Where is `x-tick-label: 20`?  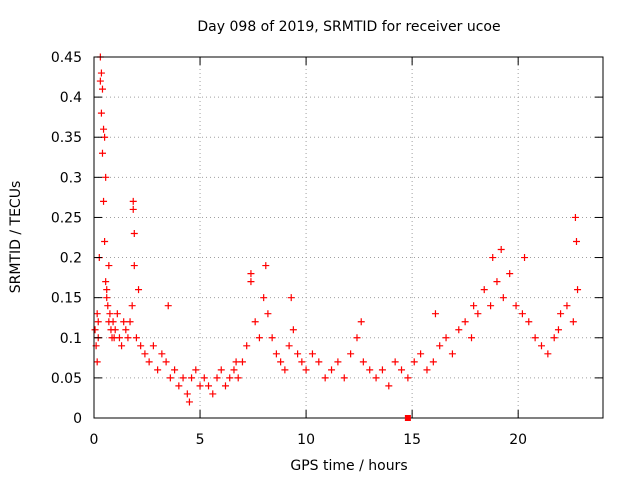
x-tick-label: 20 is located at coordinates (518, 440).